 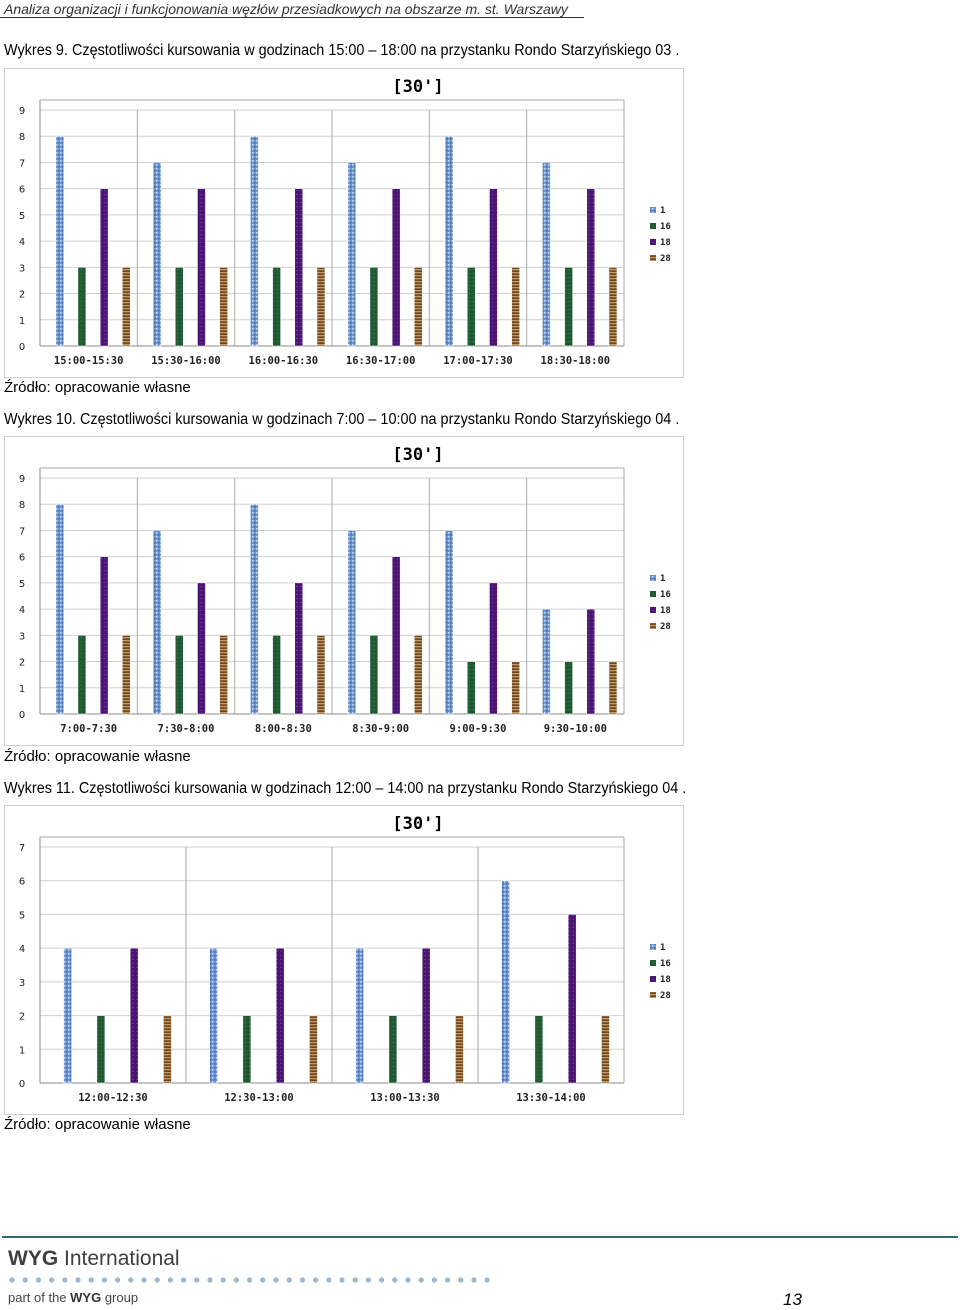 What do you see at coordinates (119, 1258) in the screenshot?
I see `logo-rest: International` at bounding box center [119, 1258].